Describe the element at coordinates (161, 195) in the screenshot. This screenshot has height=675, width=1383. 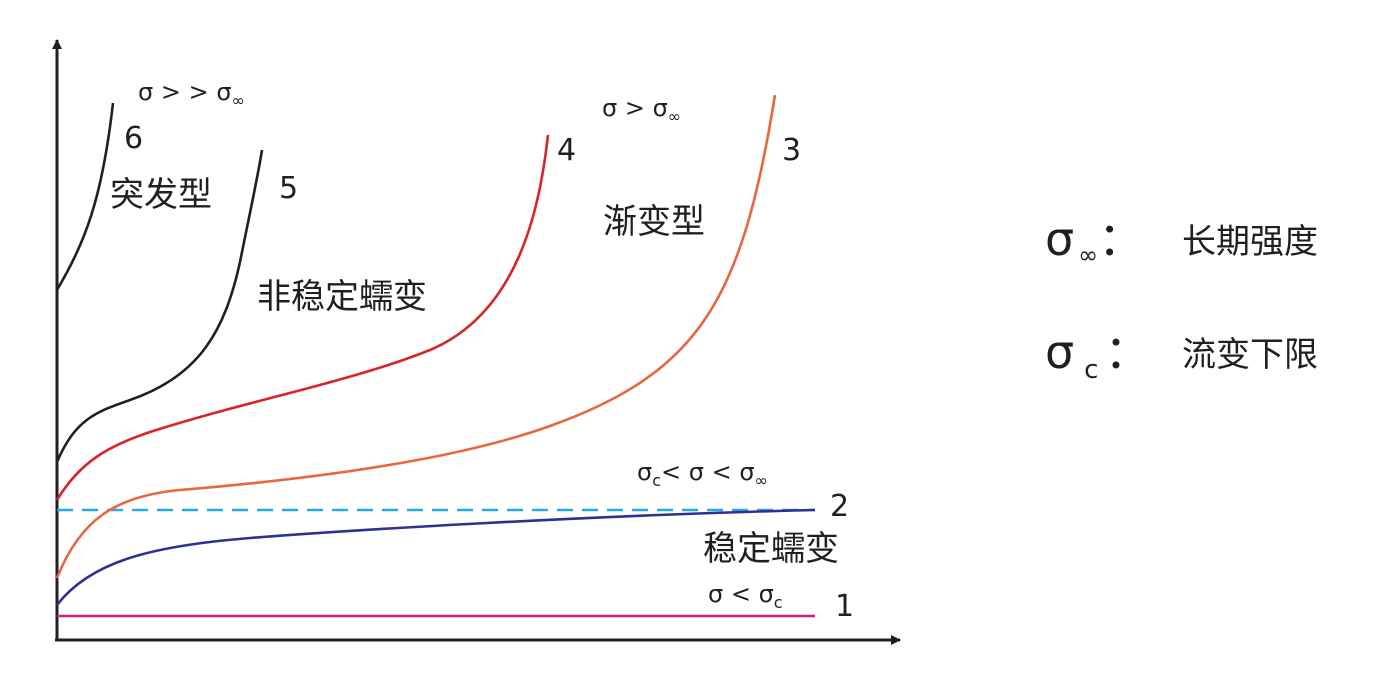
I see `region-label: 突发型` at that location.